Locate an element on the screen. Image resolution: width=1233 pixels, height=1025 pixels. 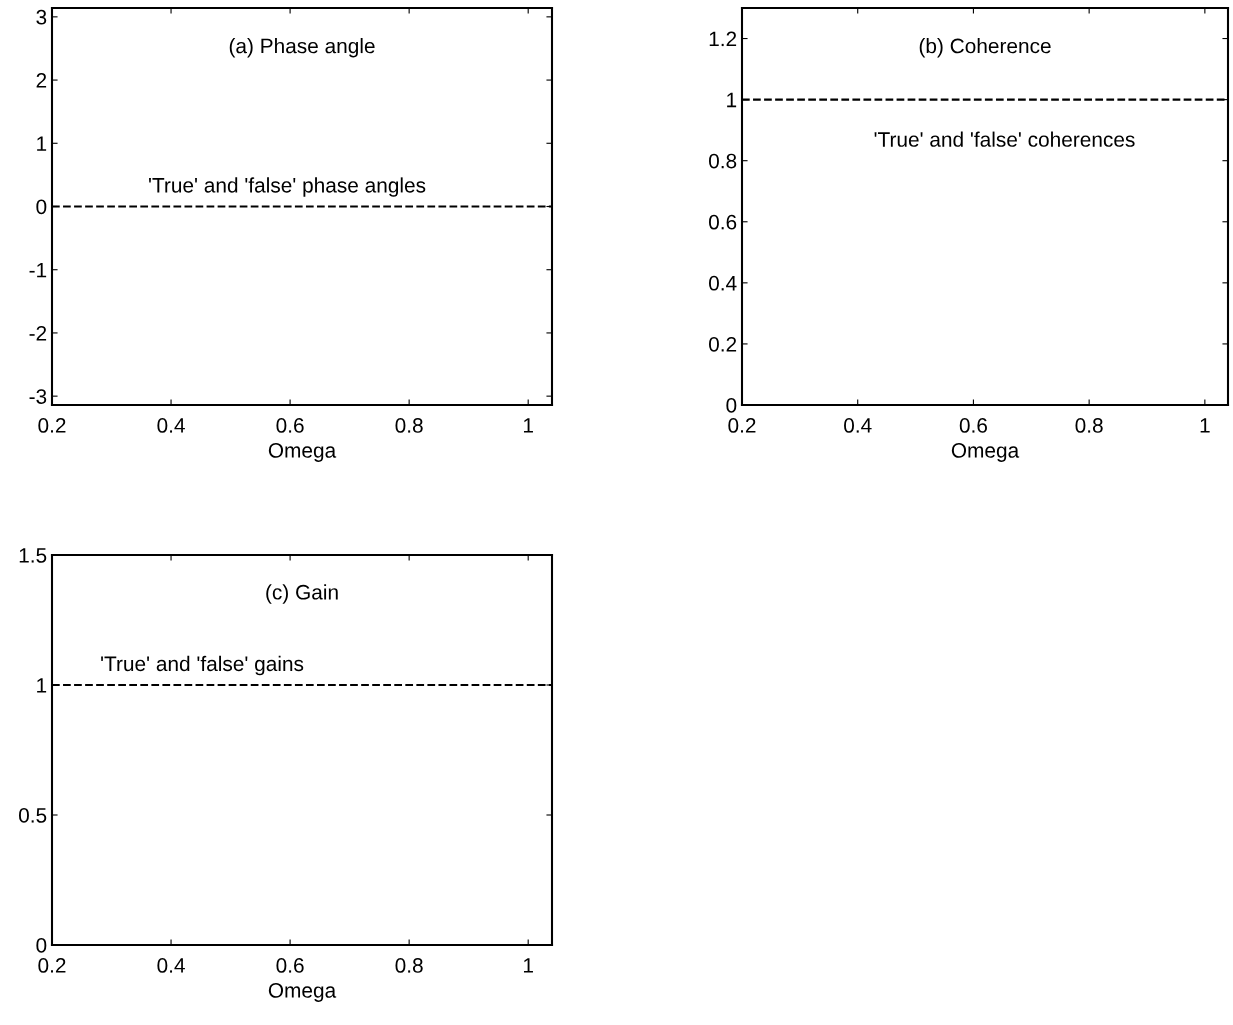
y-tick-label: 0.2 is located at coordinates (722, 344).